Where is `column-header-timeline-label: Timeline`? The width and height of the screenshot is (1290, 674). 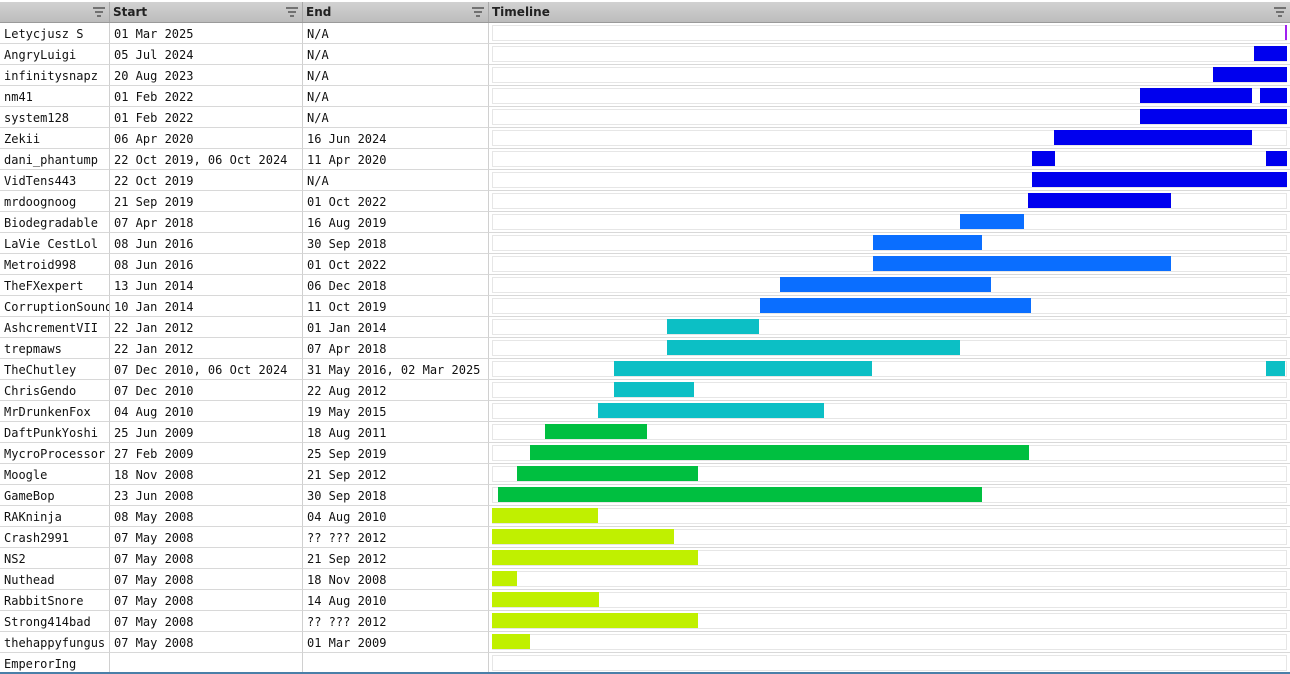
column-header-timeline-label: Timeline is located at coordinates (521, 12).